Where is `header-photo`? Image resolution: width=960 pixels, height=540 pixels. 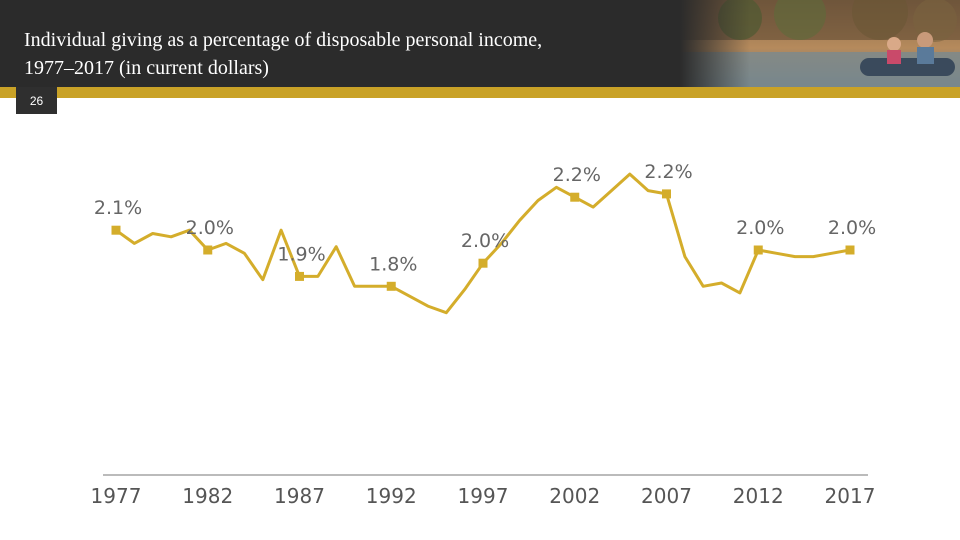 header-photo is located at coordinates (820, 43).